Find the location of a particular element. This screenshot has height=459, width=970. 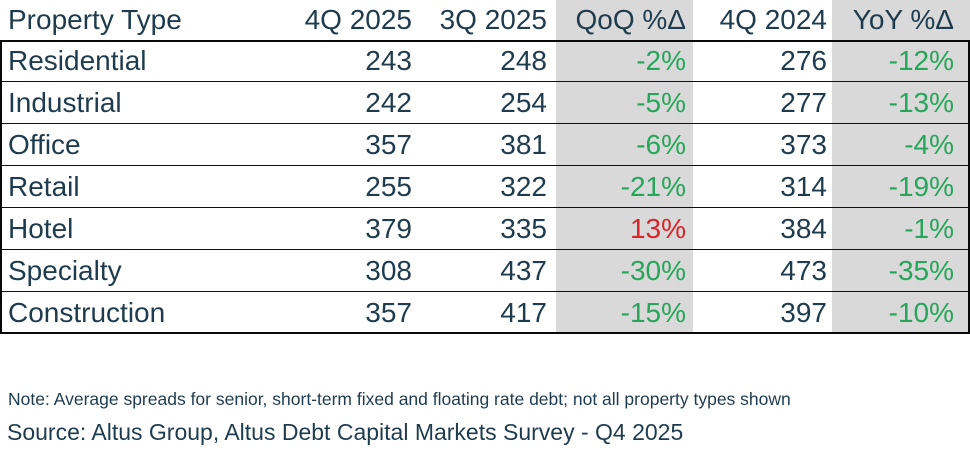

spread-4q2025-value: 242 is located at coordinates (388, 102).